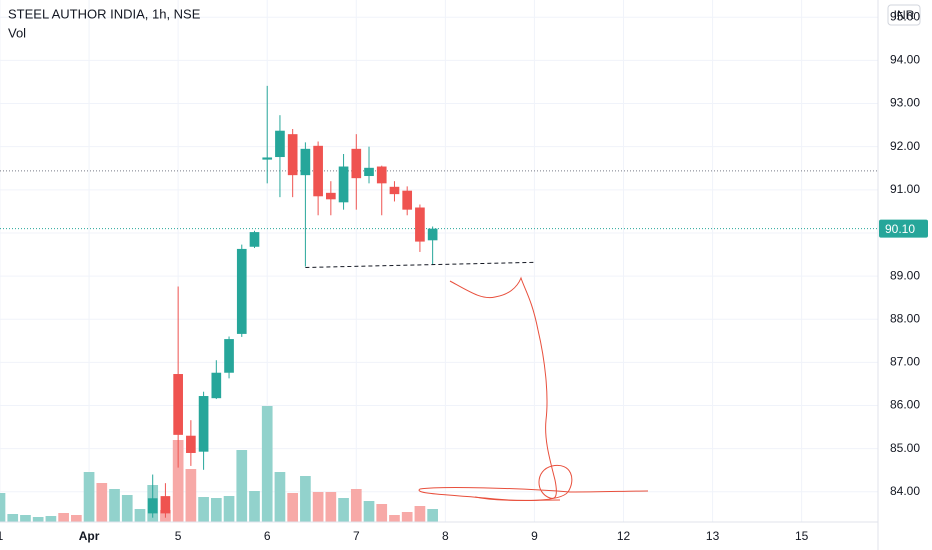 The height and width of the screenshot is (550, 932). Describe the element at coordinates (905, 448) in the screenshot. I see `y-tick-label: 85.00` at that location.